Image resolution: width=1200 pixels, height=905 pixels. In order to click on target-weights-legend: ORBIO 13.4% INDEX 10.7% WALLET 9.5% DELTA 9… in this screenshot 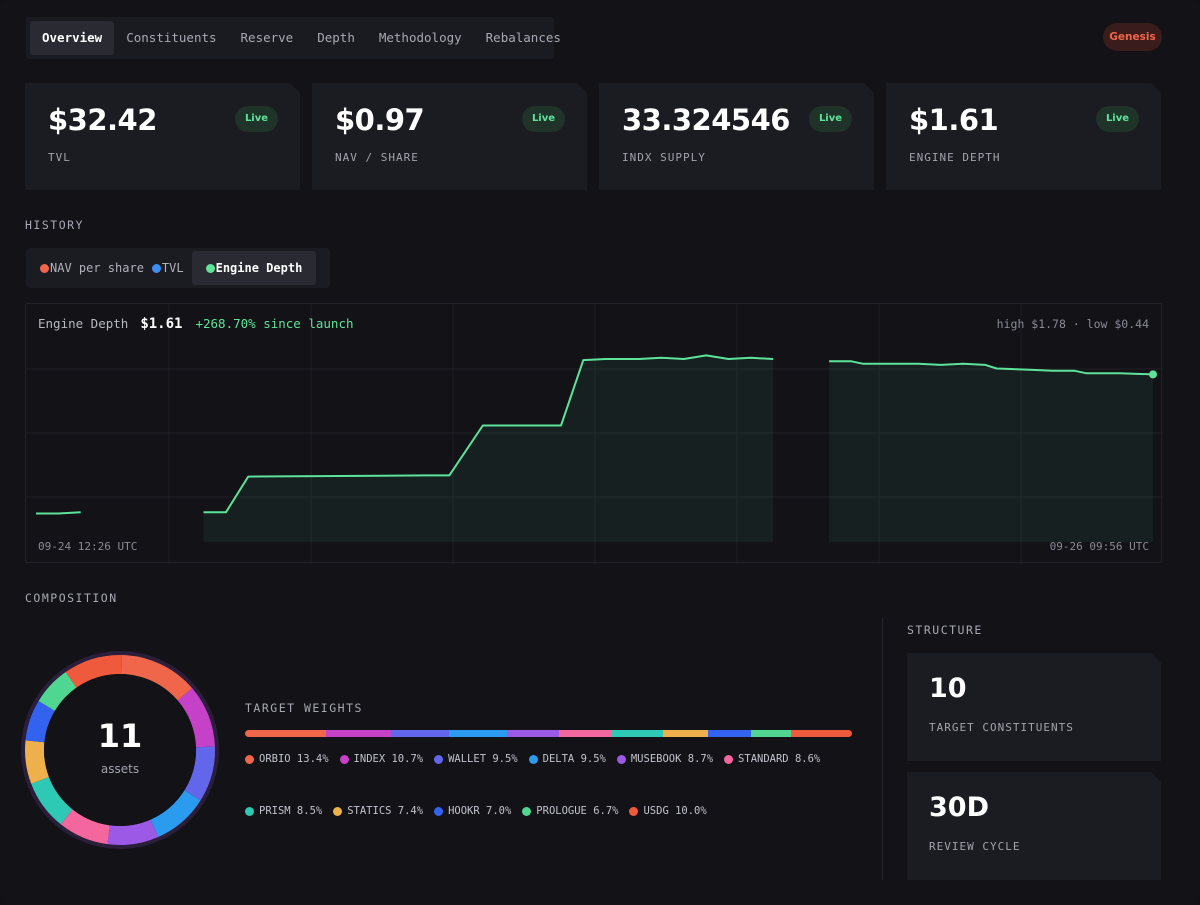, I will do `click(555, 785)`.